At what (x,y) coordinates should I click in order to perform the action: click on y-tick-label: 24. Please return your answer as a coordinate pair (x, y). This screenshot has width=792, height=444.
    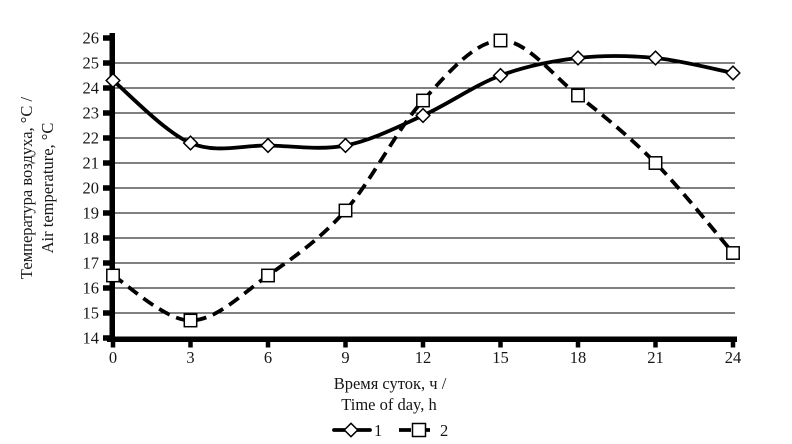
    Looking at the image, I should click on (91, 88).